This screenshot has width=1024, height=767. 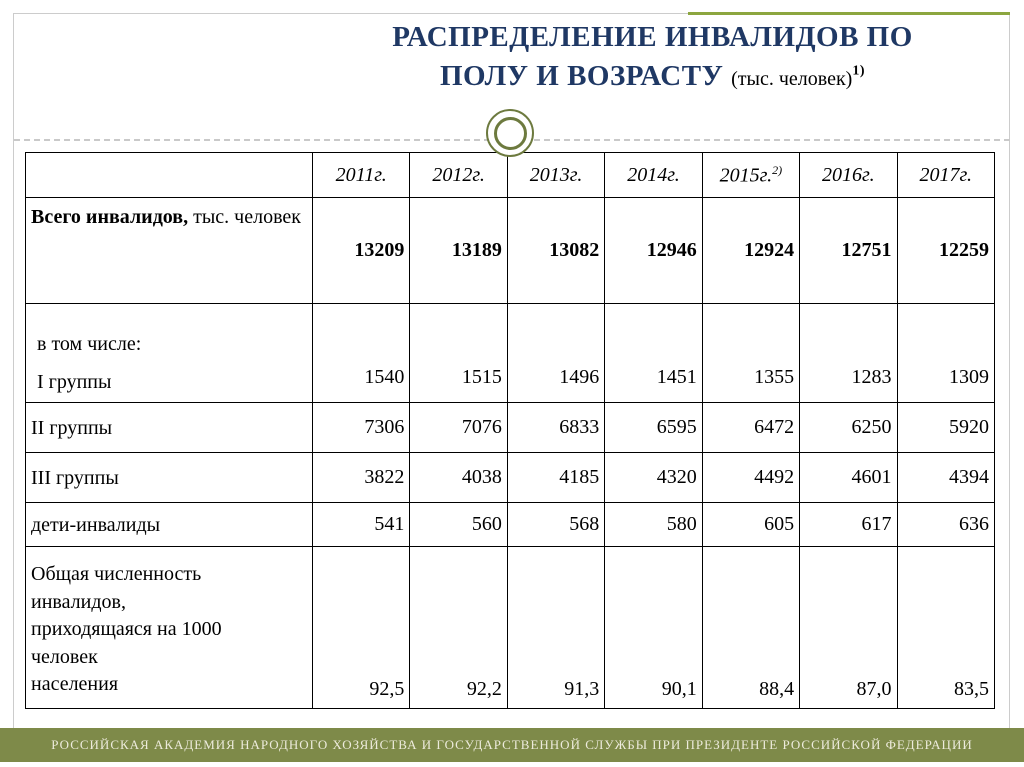 What do you see at coordinates (89, 344) in the screenshot?
I see `row-intro-label: в том числе:` at bounding box center [89, 344].